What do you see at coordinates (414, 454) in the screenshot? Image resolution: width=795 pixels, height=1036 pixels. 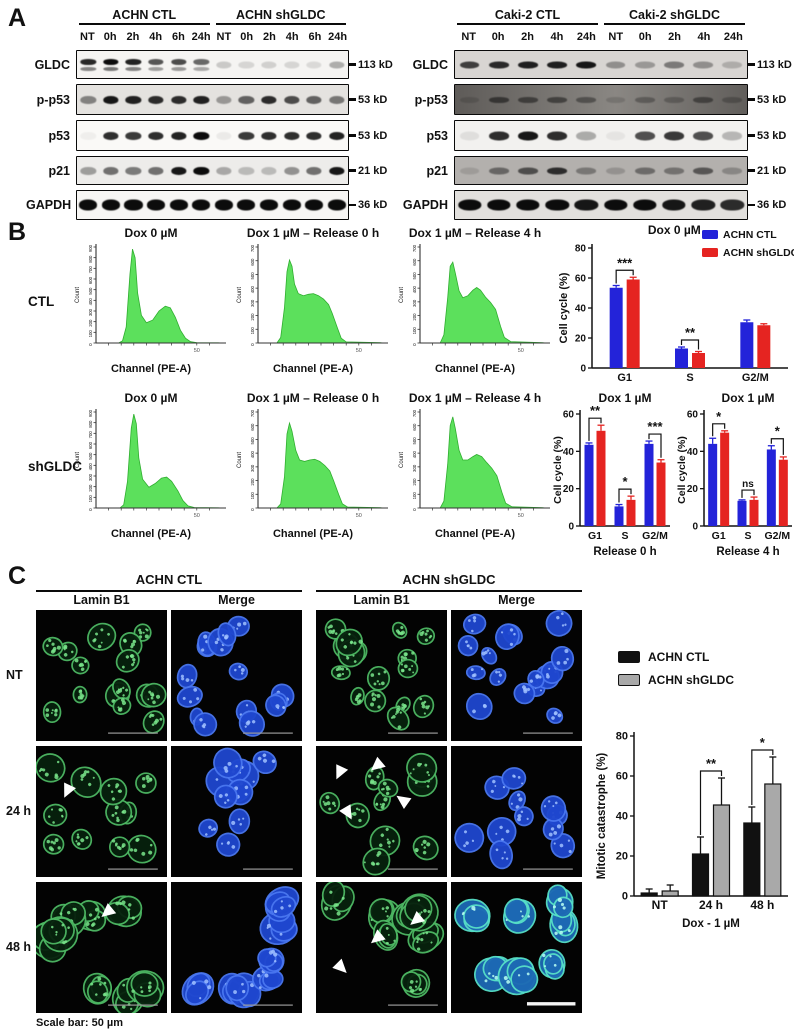 I see `y-tick-label: 400` at bounding box center [414, 454].